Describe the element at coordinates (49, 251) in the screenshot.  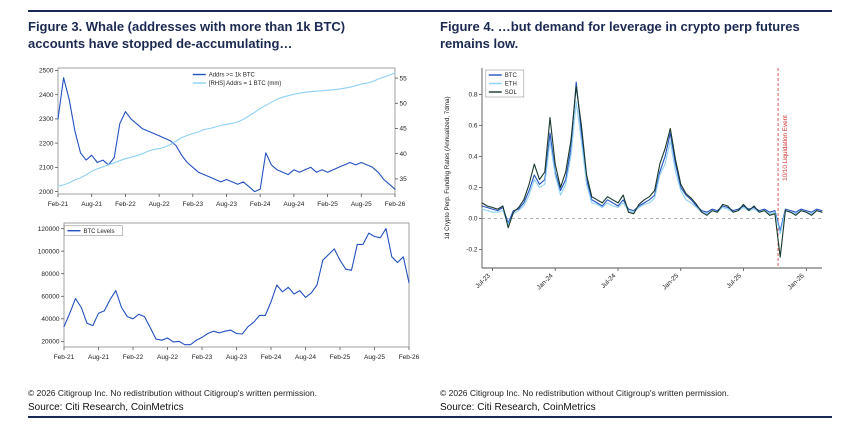
I see `svg-text: 100000` at that location.